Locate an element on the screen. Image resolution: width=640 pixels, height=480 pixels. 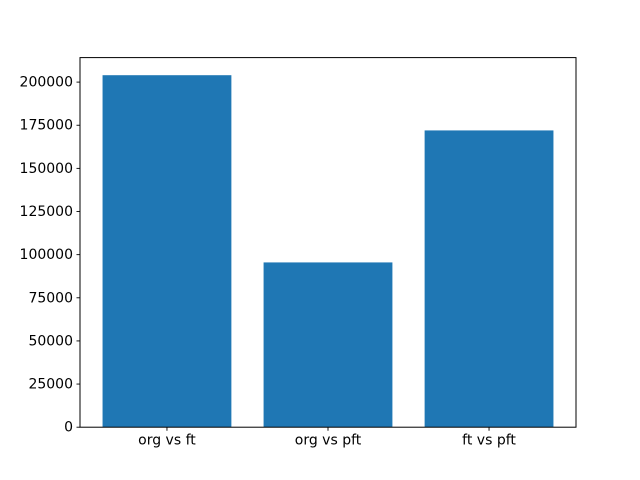
bar-org-vs-pft is located at coordinates (328, 345).